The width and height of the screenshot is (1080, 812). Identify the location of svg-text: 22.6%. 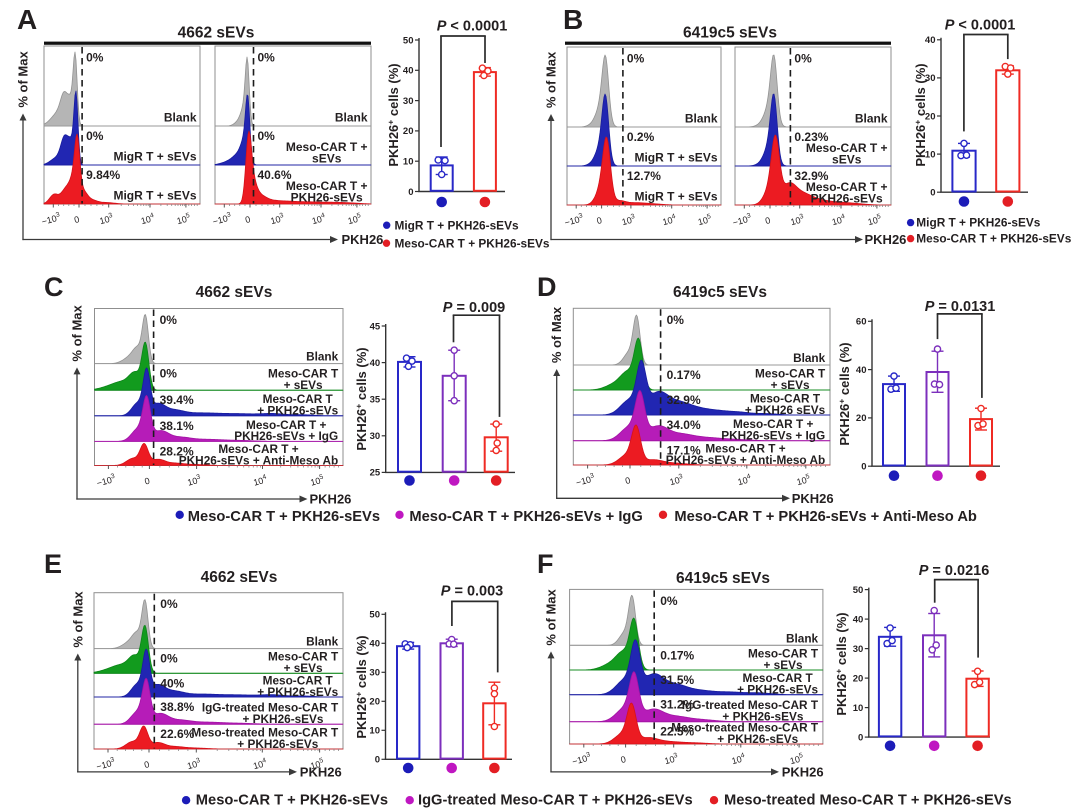
(177, 734).